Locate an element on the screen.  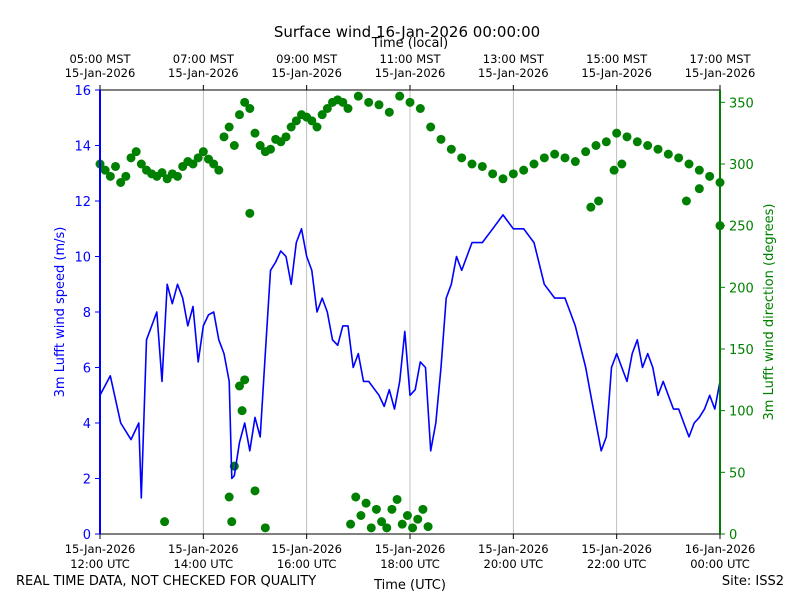
bottom-tick-time: 22:00 UTC is located at coordinates (617, 564).